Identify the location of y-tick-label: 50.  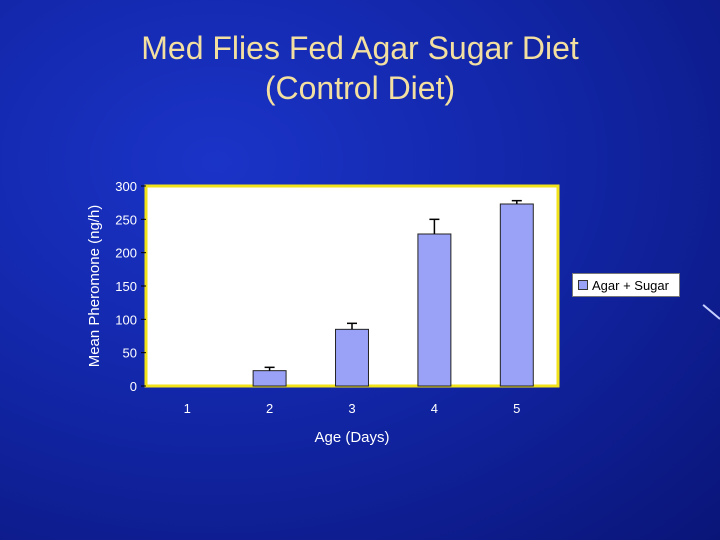
(130, 353).